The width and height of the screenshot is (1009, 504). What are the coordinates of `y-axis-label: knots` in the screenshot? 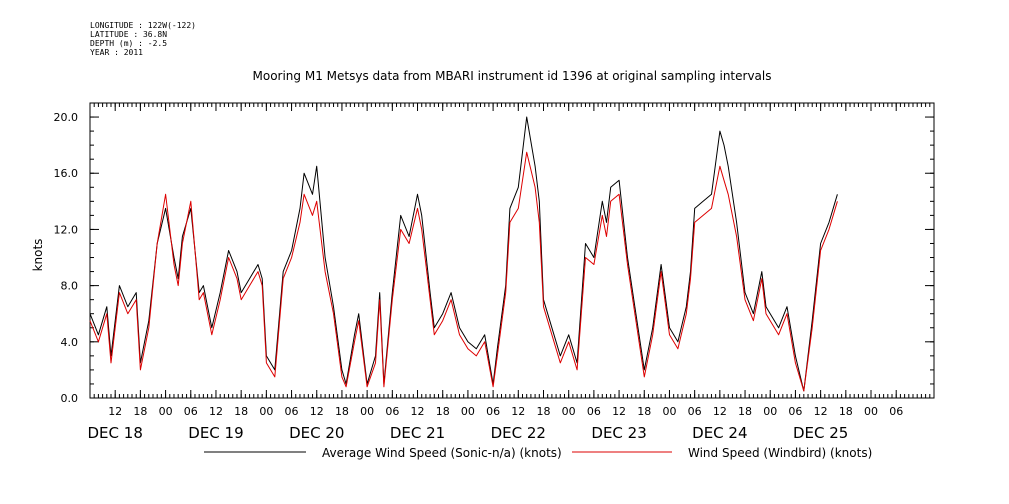 It's located at (38, 255).